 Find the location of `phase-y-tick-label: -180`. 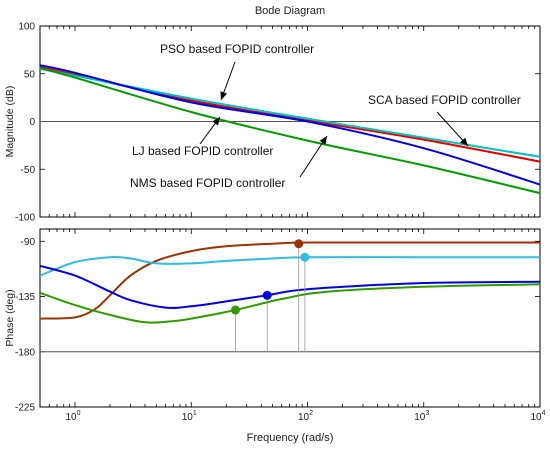

phase-y-tick-label: -180 is located at coordinates (25, 352).